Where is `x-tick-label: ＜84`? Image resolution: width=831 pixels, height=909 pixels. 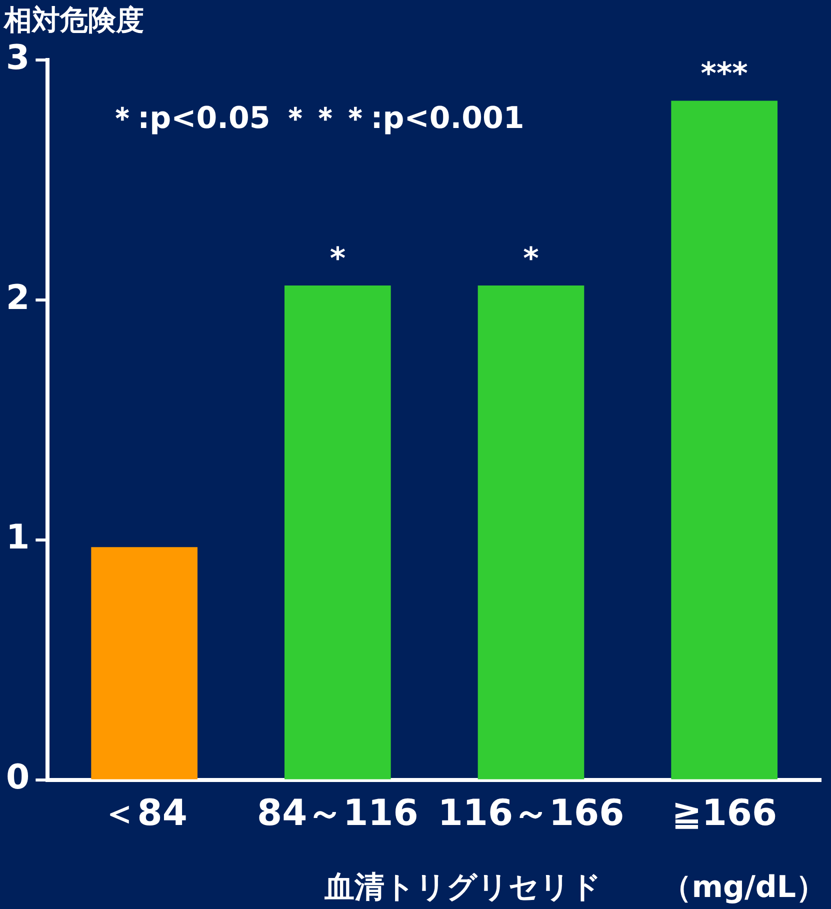
x-tick-label: ＜84 is located at coordinates (144, 813).